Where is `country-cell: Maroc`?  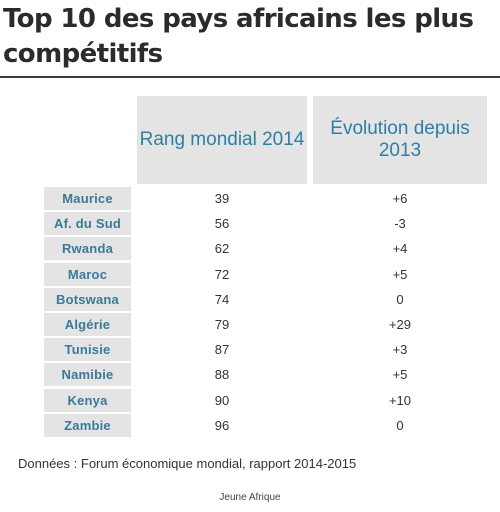 country-cell: Maroc is located at coordinates (87, 274).